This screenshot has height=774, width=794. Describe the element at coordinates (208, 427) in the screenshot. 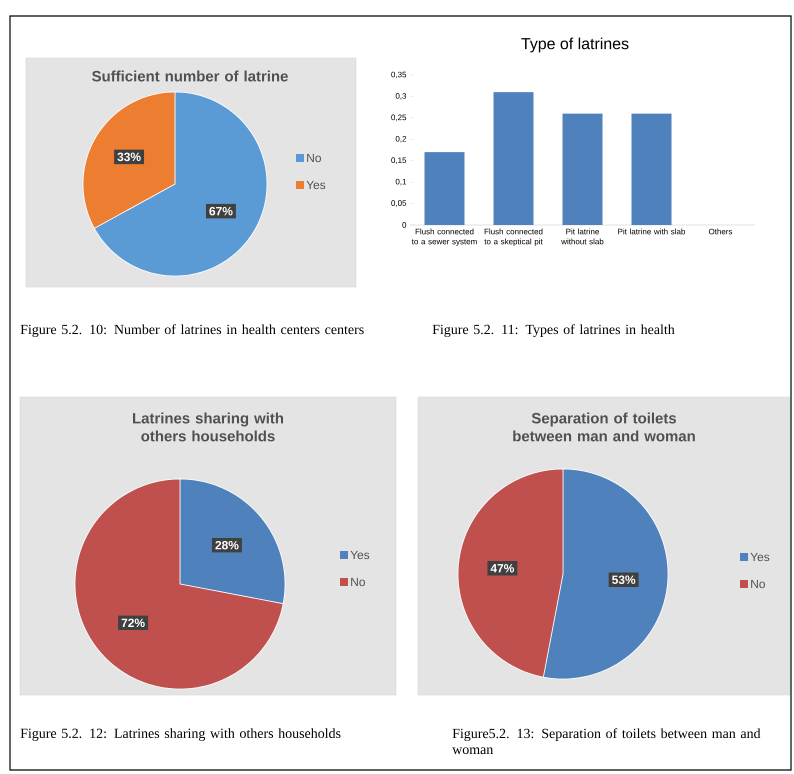

I see `chart-title: Latrines sharing with others households` at that location.